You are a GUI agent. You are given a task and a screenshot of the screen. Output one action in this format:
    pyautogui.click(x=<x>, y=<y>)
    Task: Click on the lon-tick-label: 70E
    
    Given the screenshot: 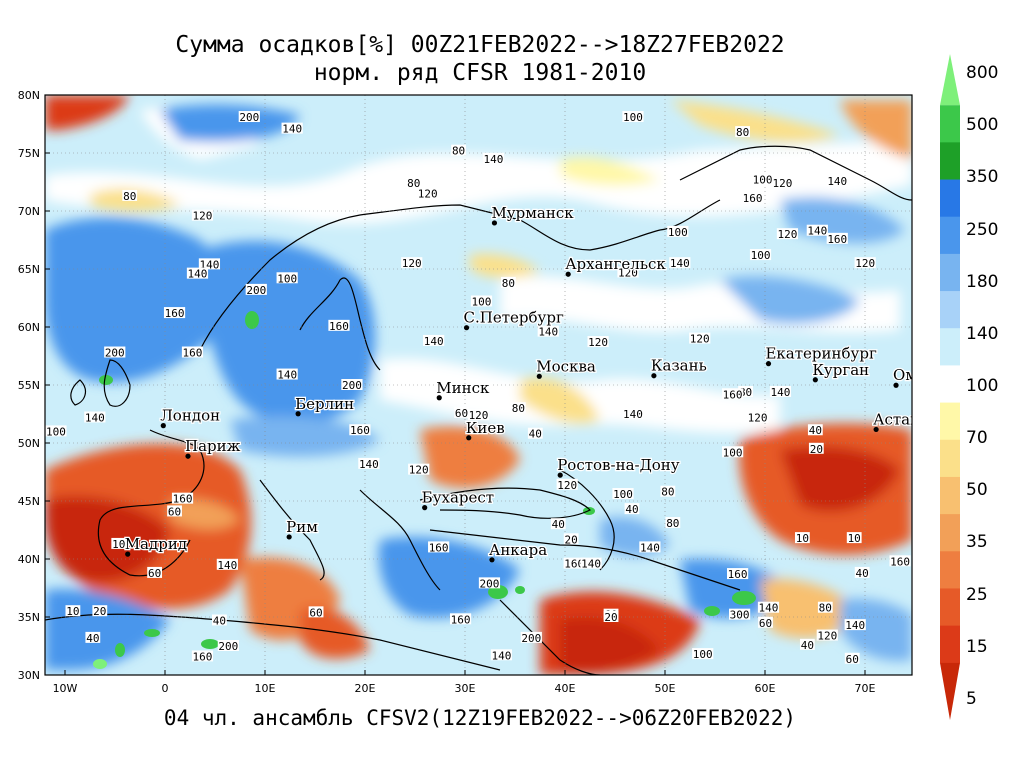 What is the action you would take?
    pyautogui.click(x=865, y=688)
    